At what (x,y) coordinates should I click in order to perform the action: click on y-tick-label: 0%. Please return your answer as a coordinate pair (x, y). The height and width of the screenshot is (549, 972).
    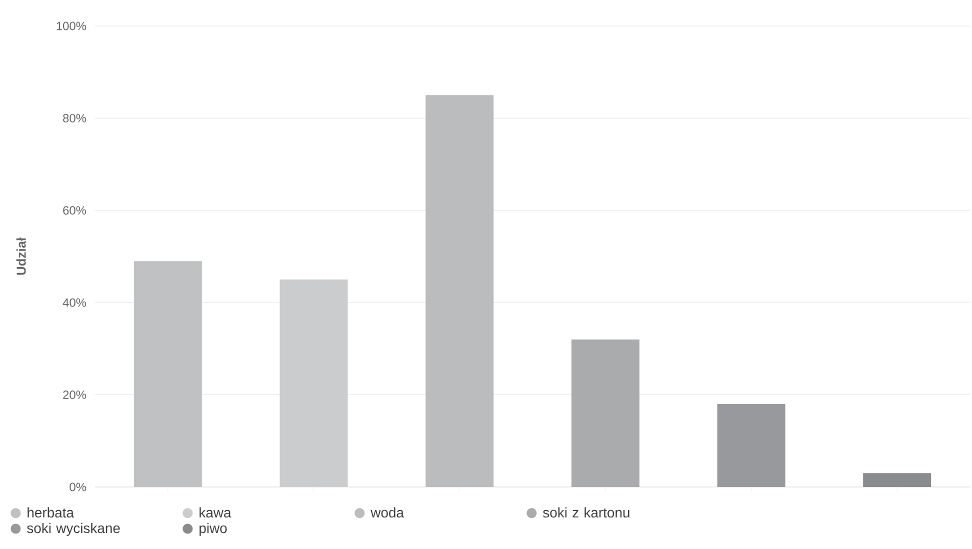
    Looking at the image, I should click on (78, 487).